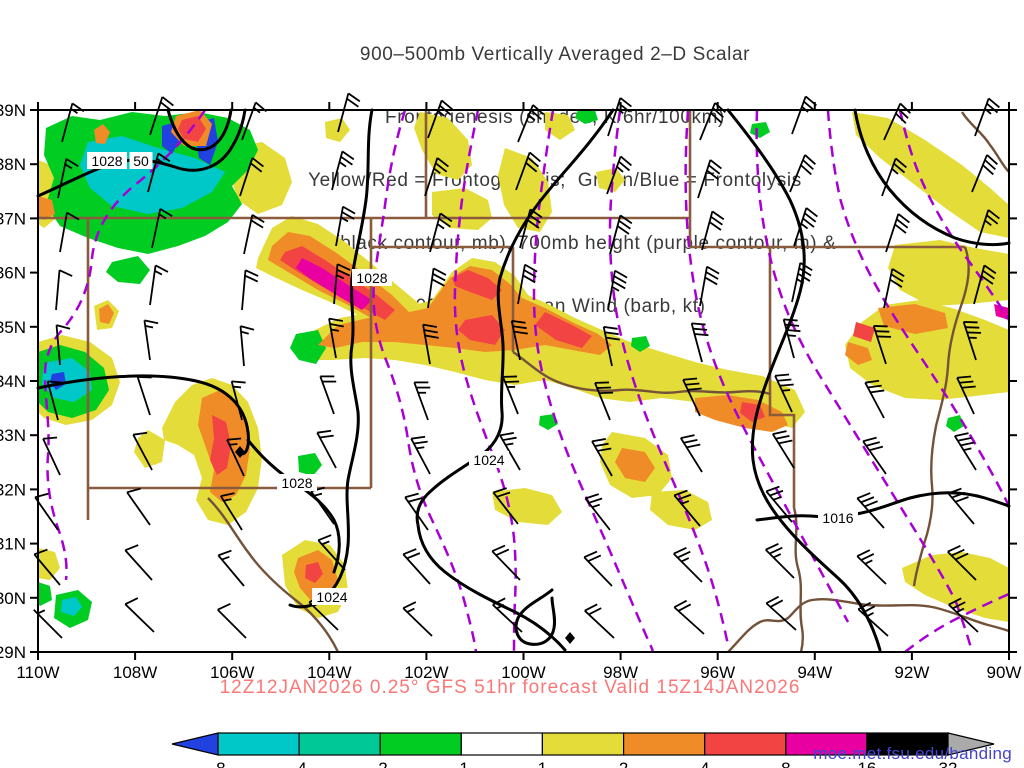 This screenshot has width=1024, height=768. I want to click on contour-label: 50, so click(141, 161).